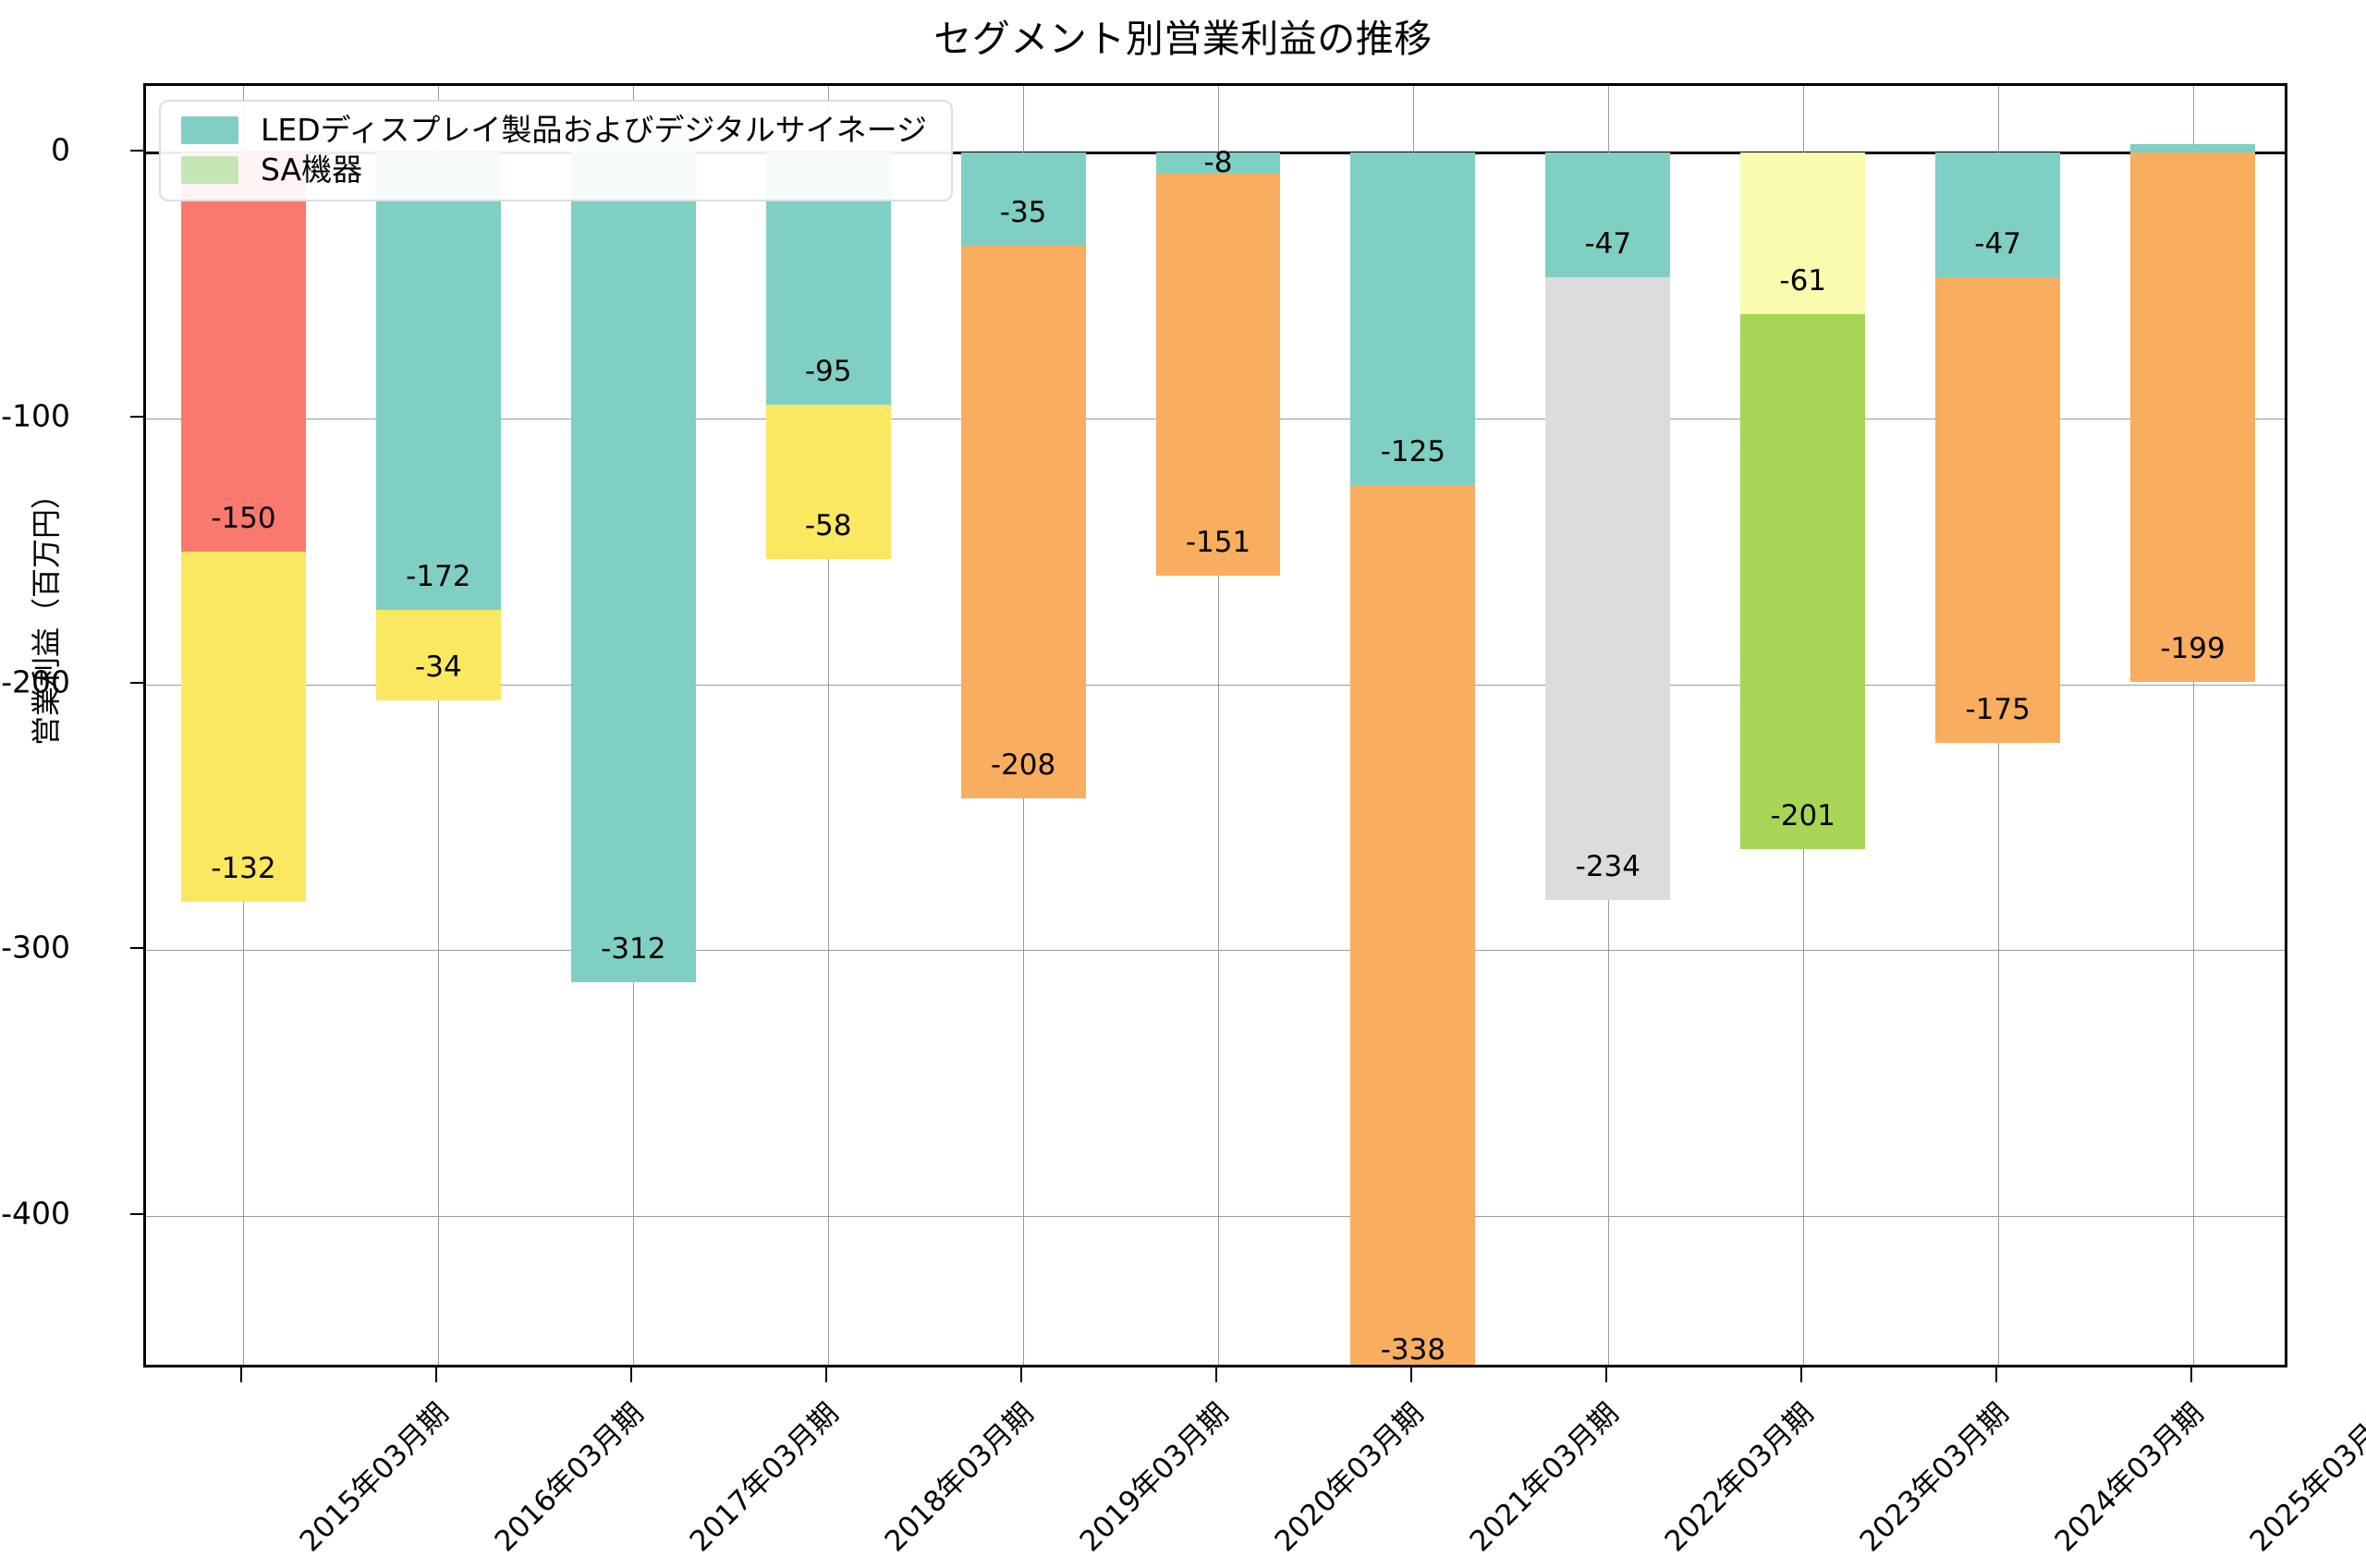 This screenshot has height=1568, width=2366. I want to click on x-tick-label: 2017年03月期, so click(765, 1477).